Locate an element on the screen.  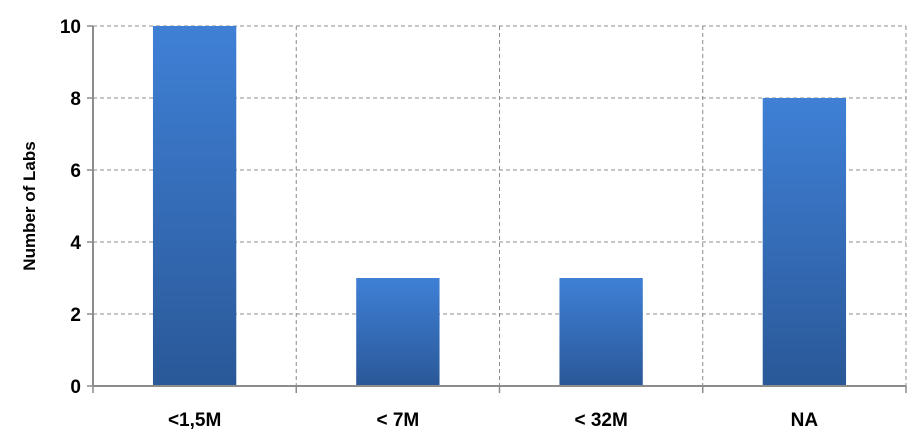
y-tick-label: 0 is located at coordinates (75, 387).